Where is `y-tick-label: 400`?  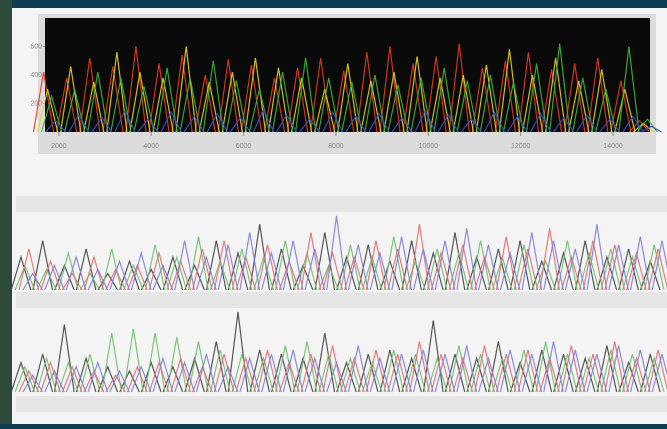 y-tick-label: 400 is located at coordinates (36, 75).